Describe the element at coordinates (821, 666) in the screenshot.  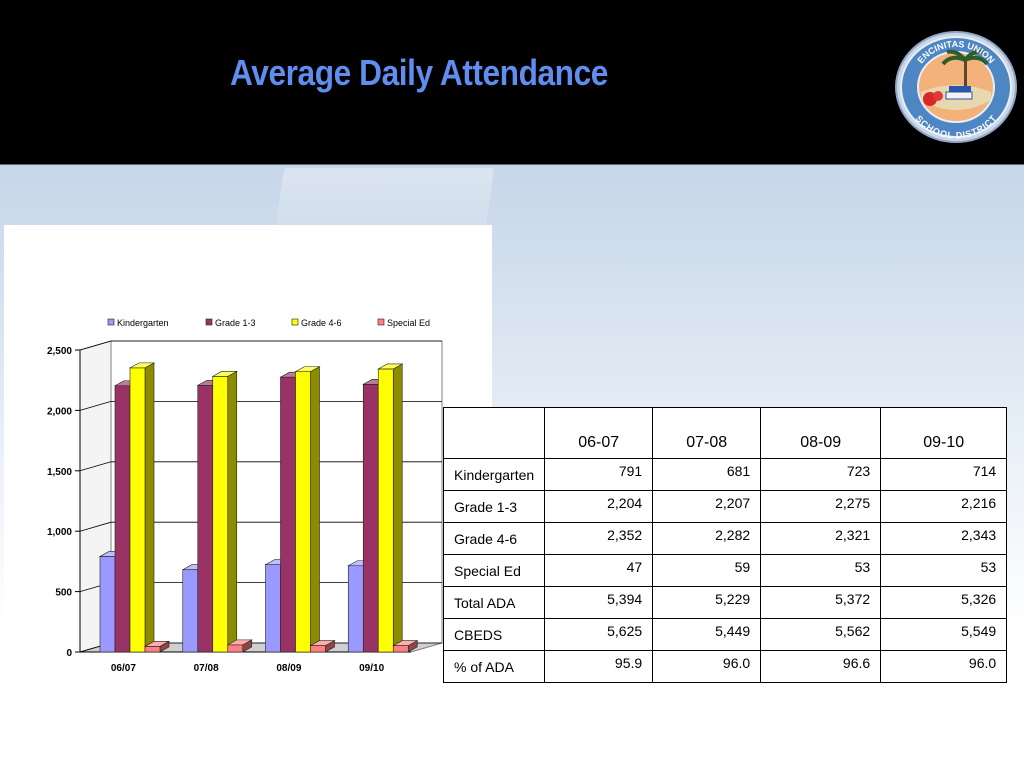
I see `table-cell: 96.6` at that location.